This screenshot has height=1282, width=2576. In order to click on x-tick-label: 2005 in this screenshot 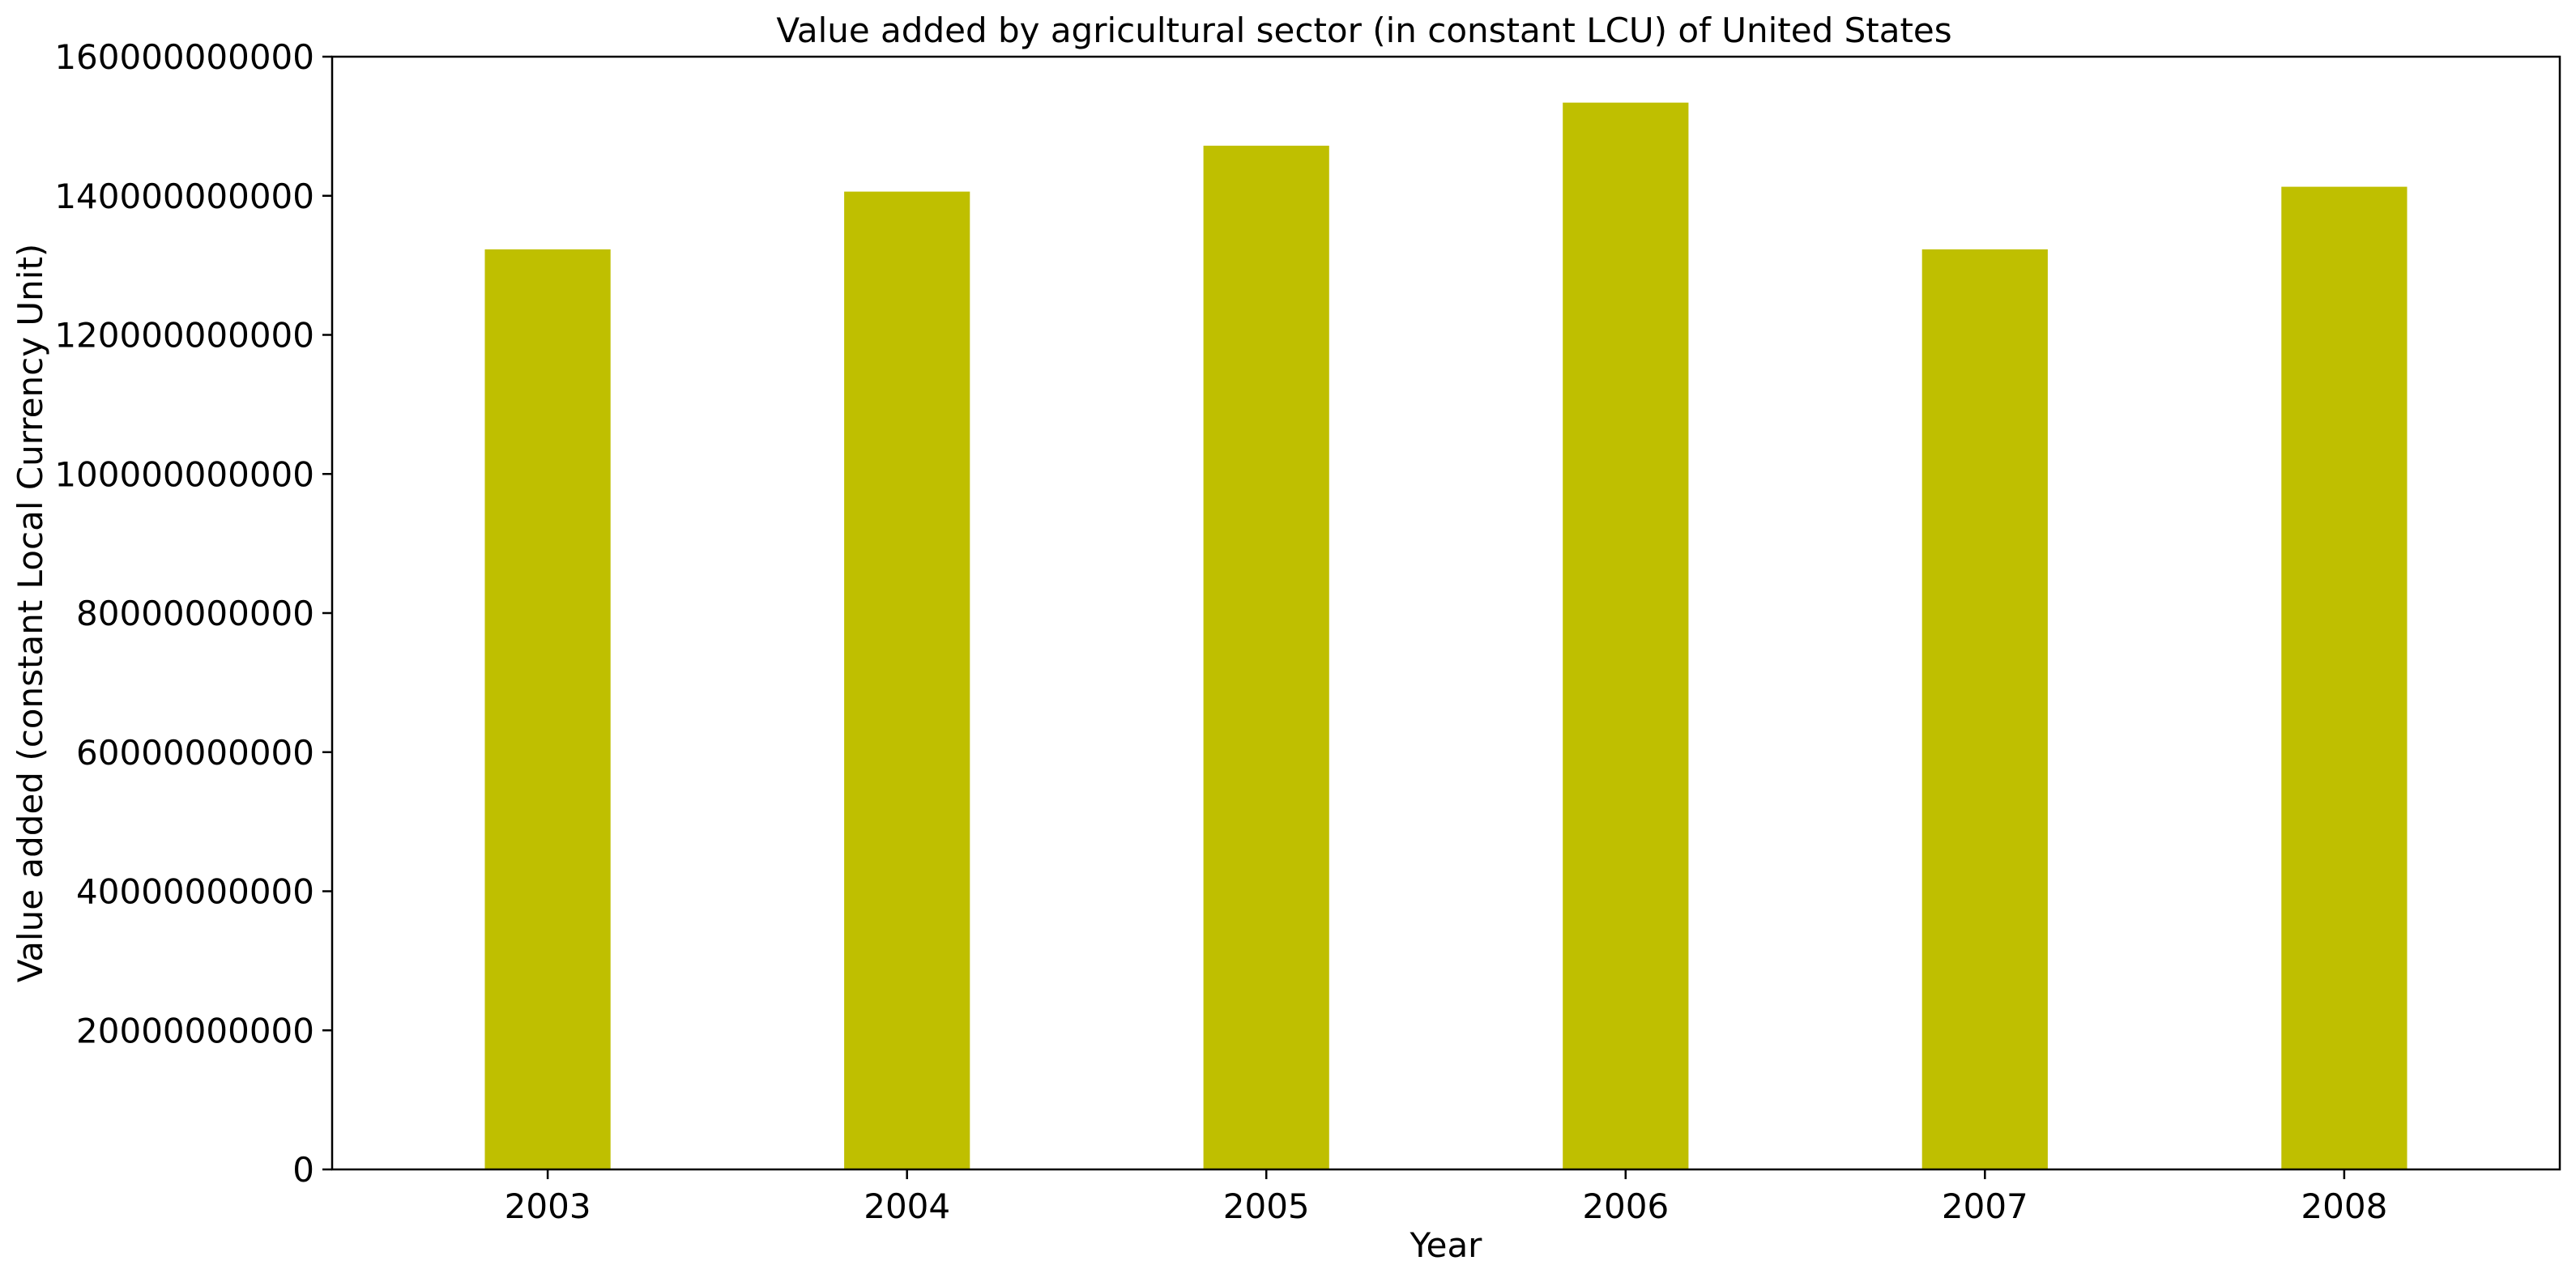, I will do `click(1266, 1206)`.